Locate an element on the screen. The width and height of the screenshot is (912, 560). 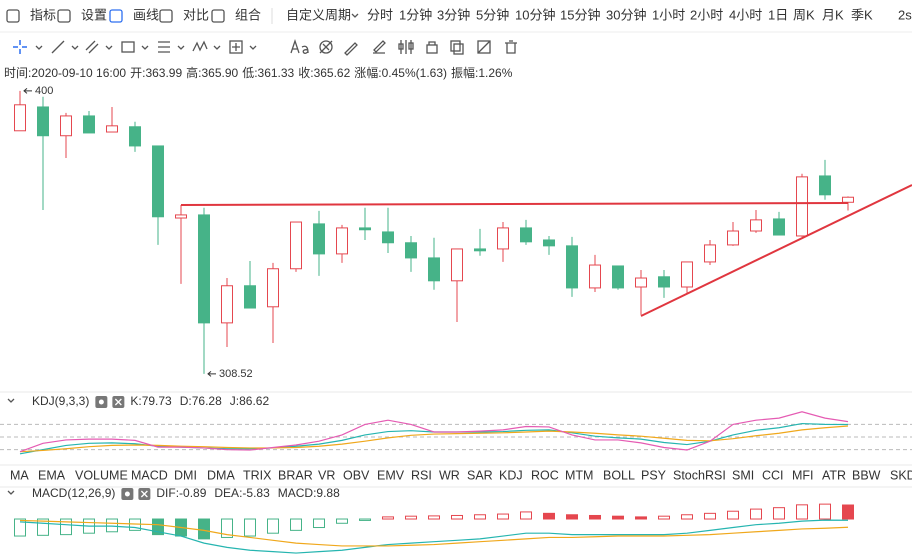
indicator-tab: VR is located at coordinates (326, 475).